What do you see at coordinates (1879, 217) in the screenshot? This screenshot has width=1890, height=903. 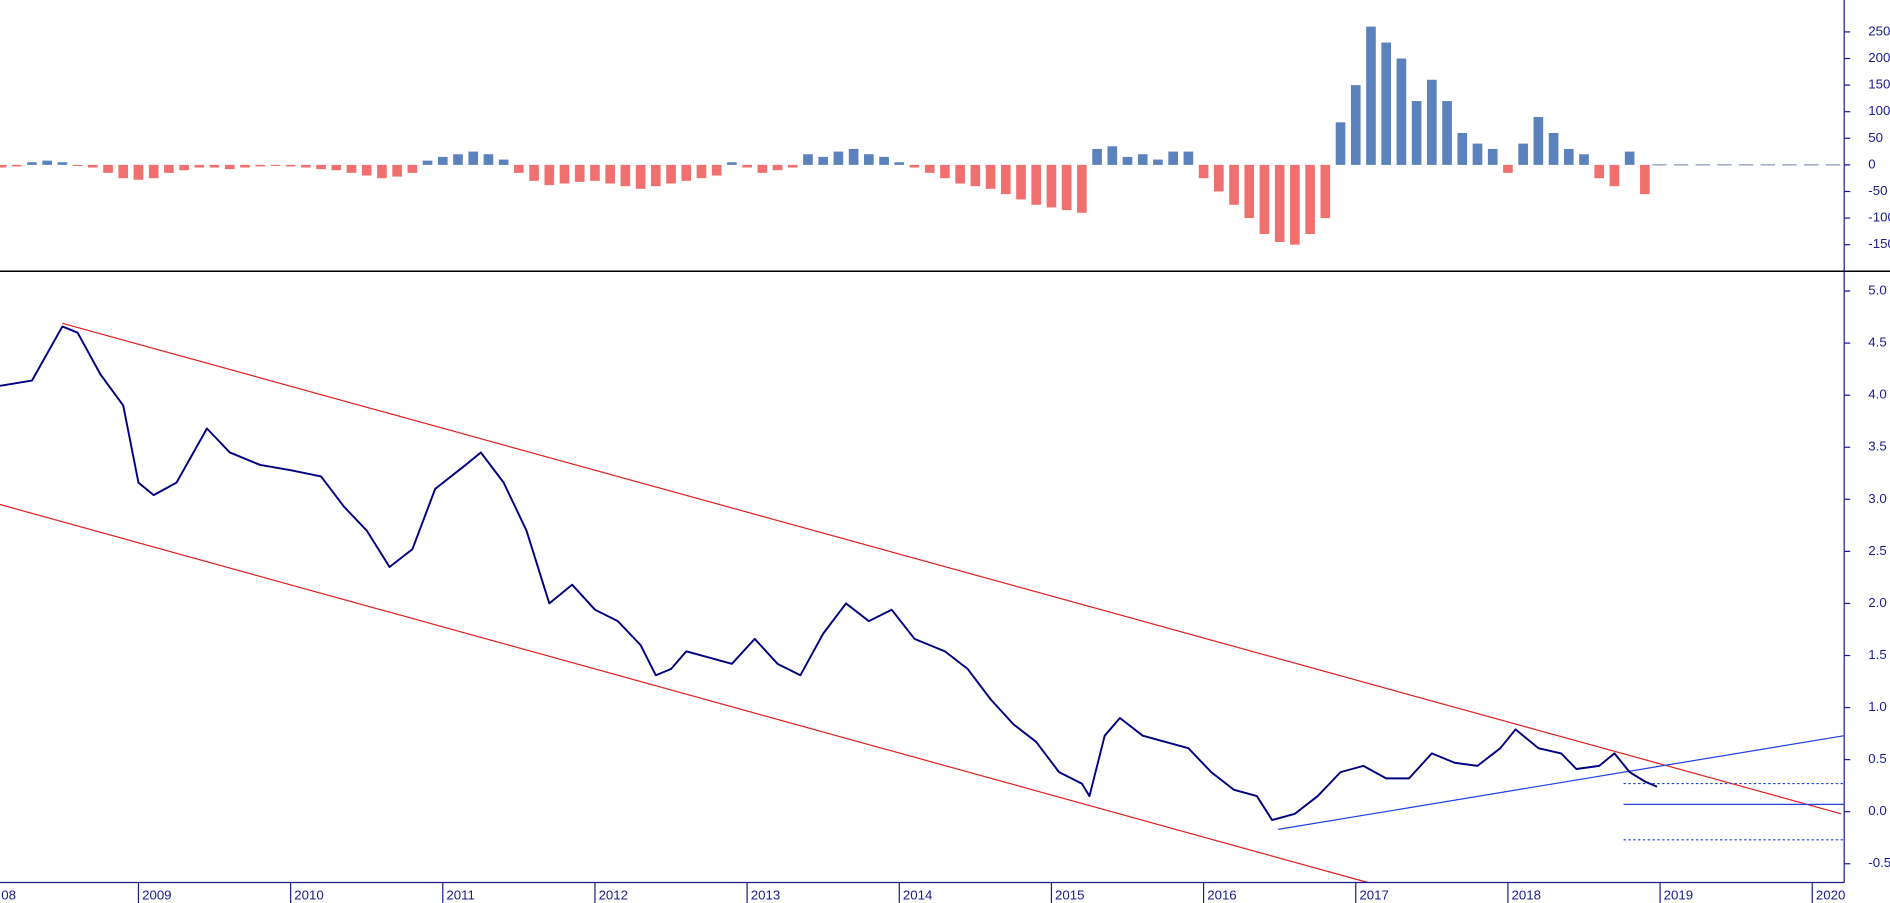 I see `y-tick-label: -100` at bounding box center [1879, 217].